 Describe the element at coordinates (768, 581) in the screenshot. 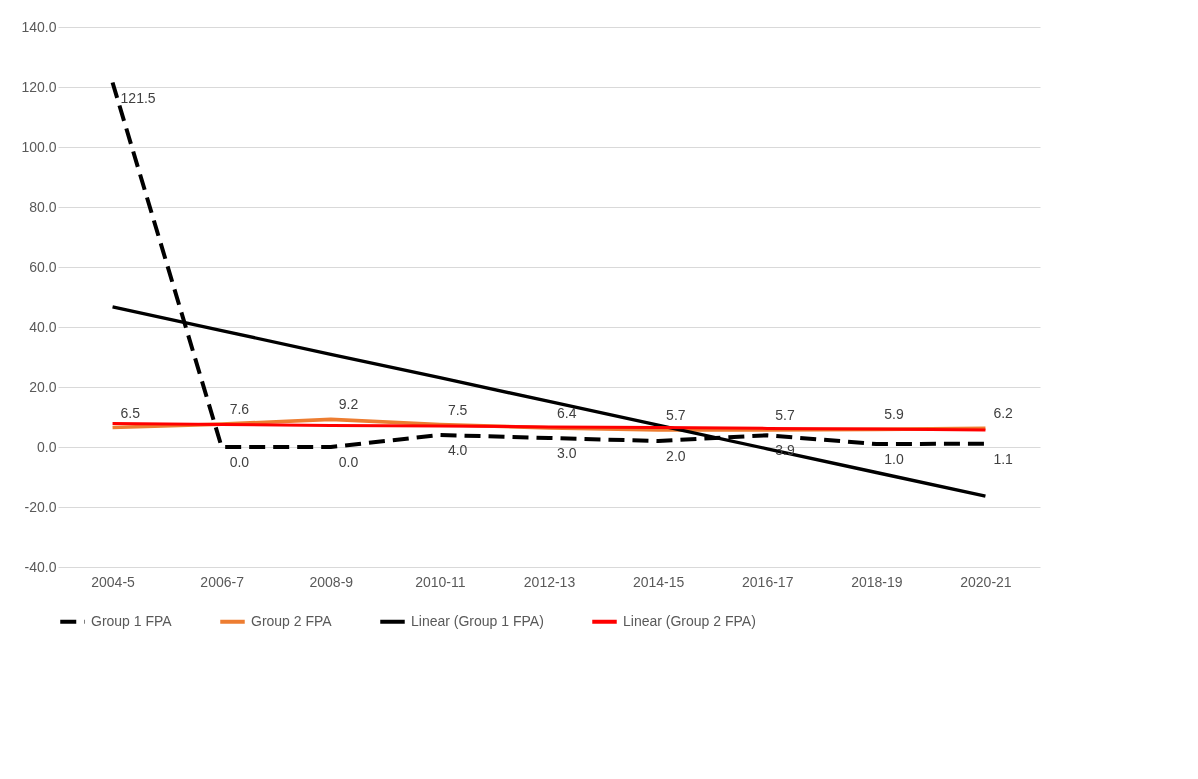

I see `x-tick-label: 2016-17` at that location.